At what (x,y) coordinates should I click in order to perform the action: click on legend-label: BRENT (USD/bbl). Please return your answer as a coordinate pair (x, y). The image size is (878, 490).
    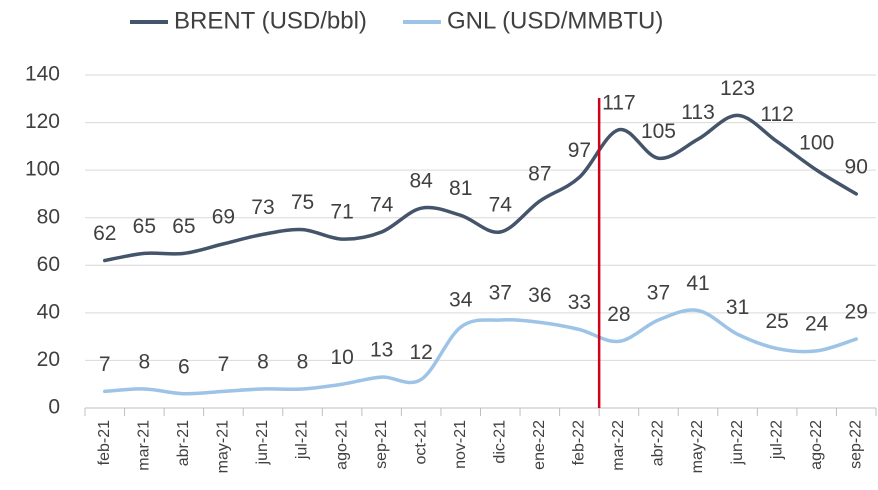
    Looking at the image, I should click on (270, 20).